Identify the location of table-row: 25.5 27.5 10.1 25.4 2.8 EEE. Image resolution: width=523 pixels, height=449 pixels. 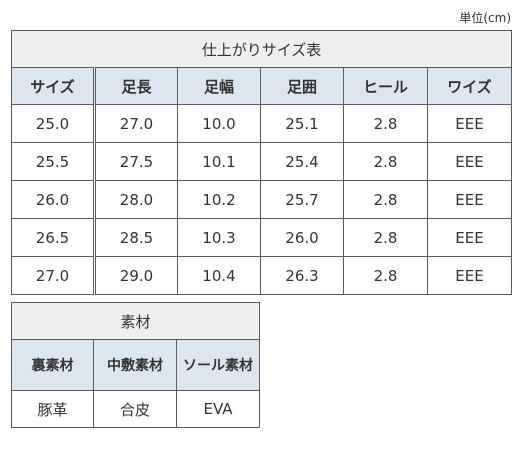
(261, 161).